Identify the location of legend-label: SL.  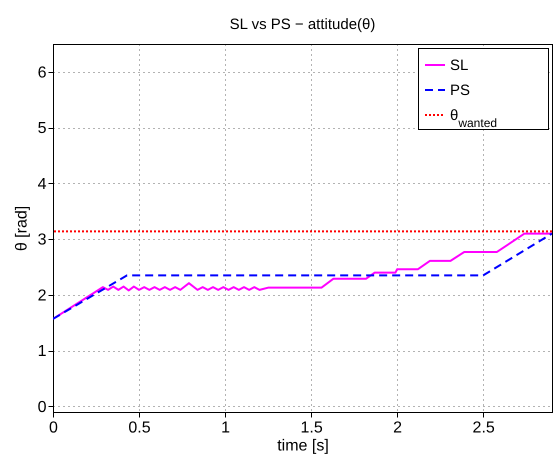
(459, 65).